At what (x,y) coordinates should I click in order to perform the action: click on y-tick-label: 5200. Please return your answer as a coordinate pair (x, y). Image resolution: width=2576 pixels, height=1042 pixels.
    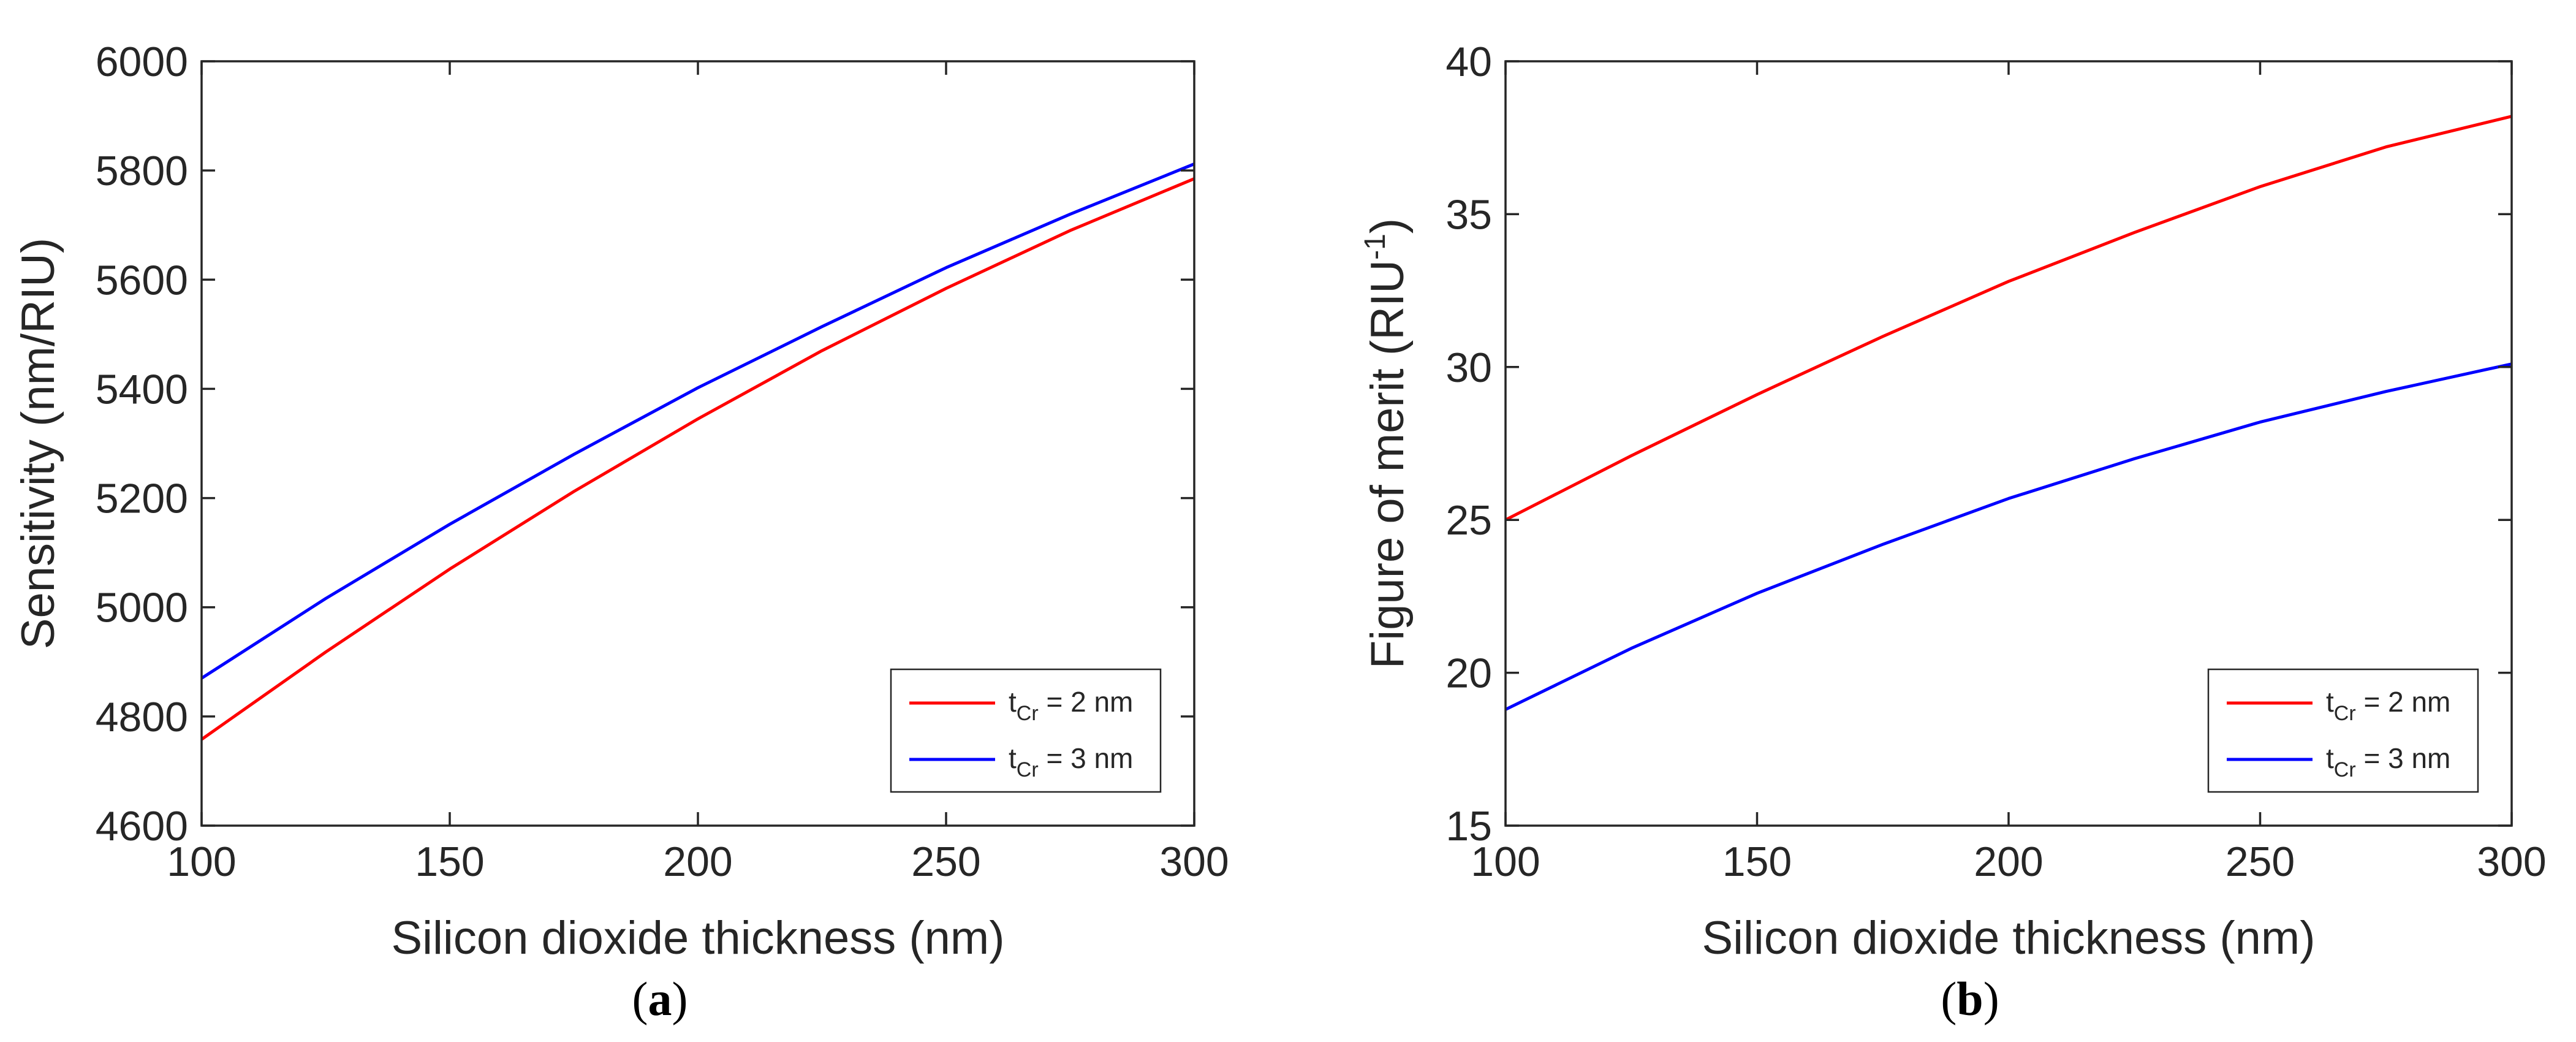
    Looking at the image, I should click on (142, 499).